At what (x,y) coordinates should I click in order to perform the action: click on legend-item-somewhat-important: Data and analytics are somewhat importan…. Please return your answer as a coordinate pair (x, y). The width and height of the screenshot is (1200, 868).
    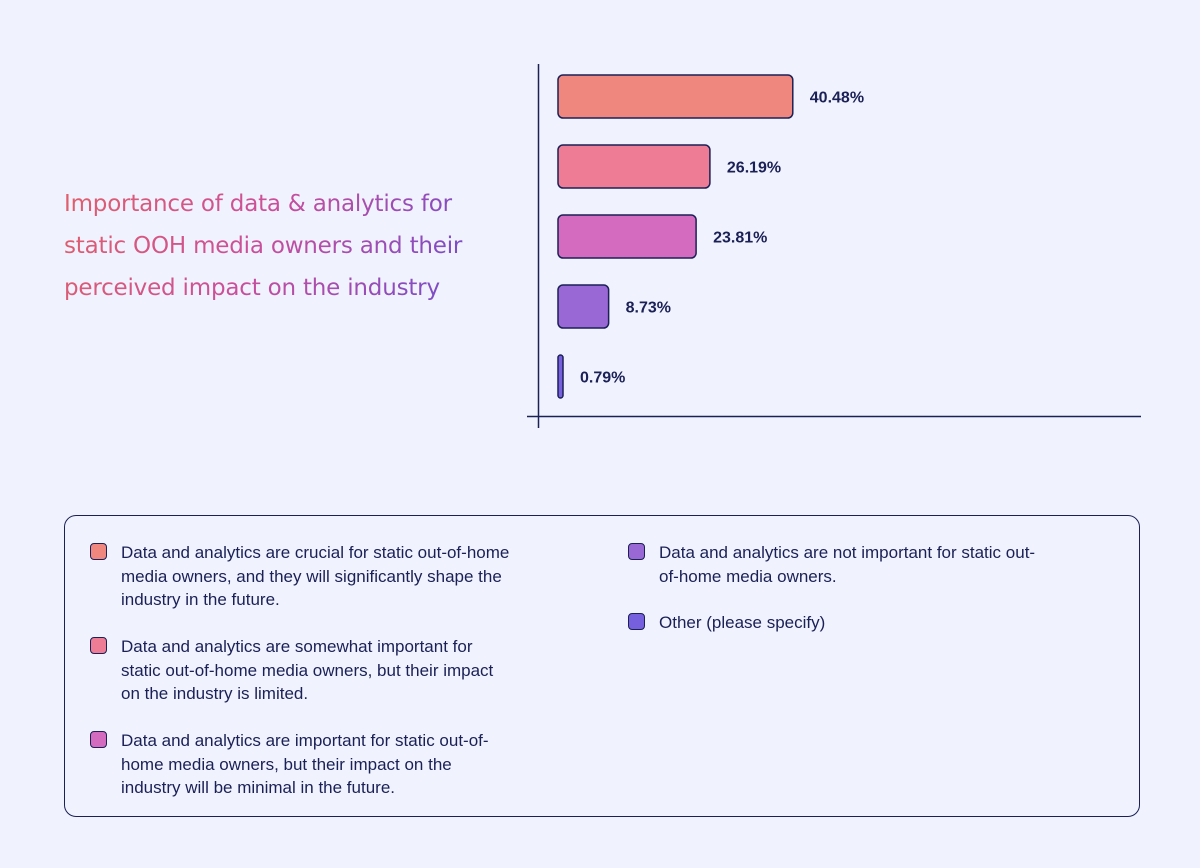
    Looking at the image, I should click on (300, 670).